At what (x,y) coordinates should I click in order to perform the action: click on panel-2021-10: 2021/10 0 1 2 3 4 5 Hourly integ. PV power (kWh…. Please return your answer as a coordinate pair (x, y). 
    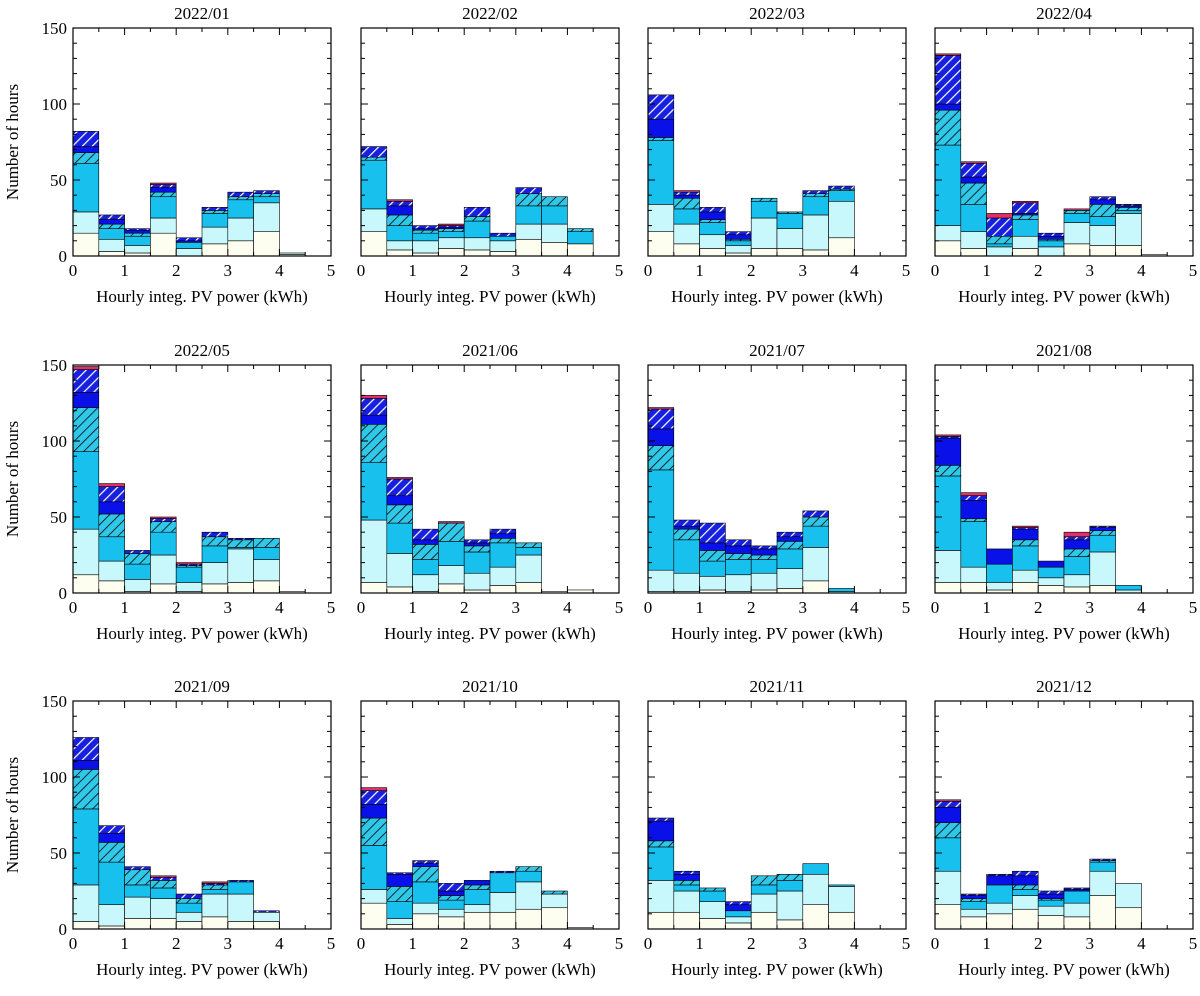
    Looking at the image, I should click on (490, 828).